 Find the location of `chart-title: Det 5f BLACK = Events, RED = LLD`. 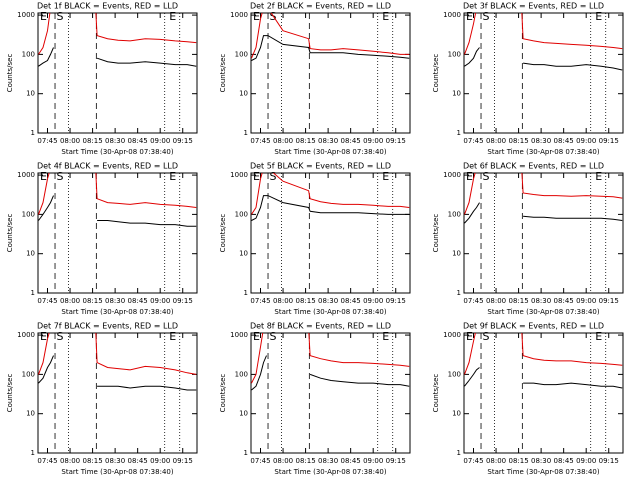

chart-title: Det 5f BLACK = Events, RED = LLD is located at coordinates (320, 166).